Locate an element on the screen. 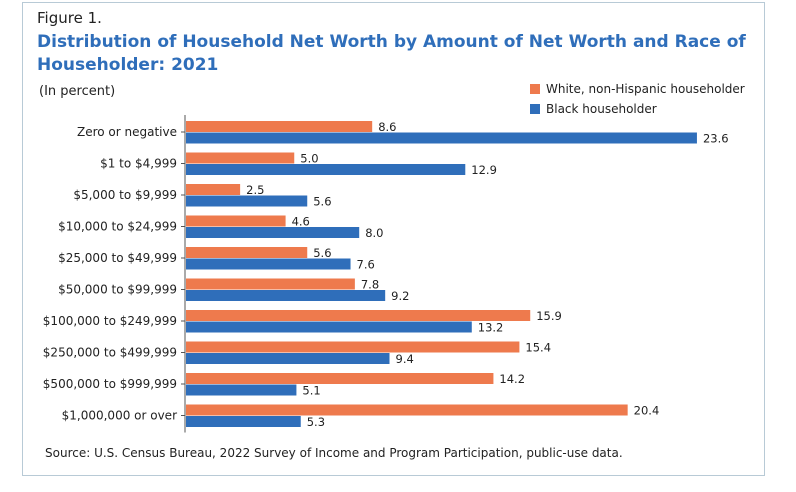 This screenshot has height=492, width=796. data-label: 12.9 is located at coordinates (484, 170).